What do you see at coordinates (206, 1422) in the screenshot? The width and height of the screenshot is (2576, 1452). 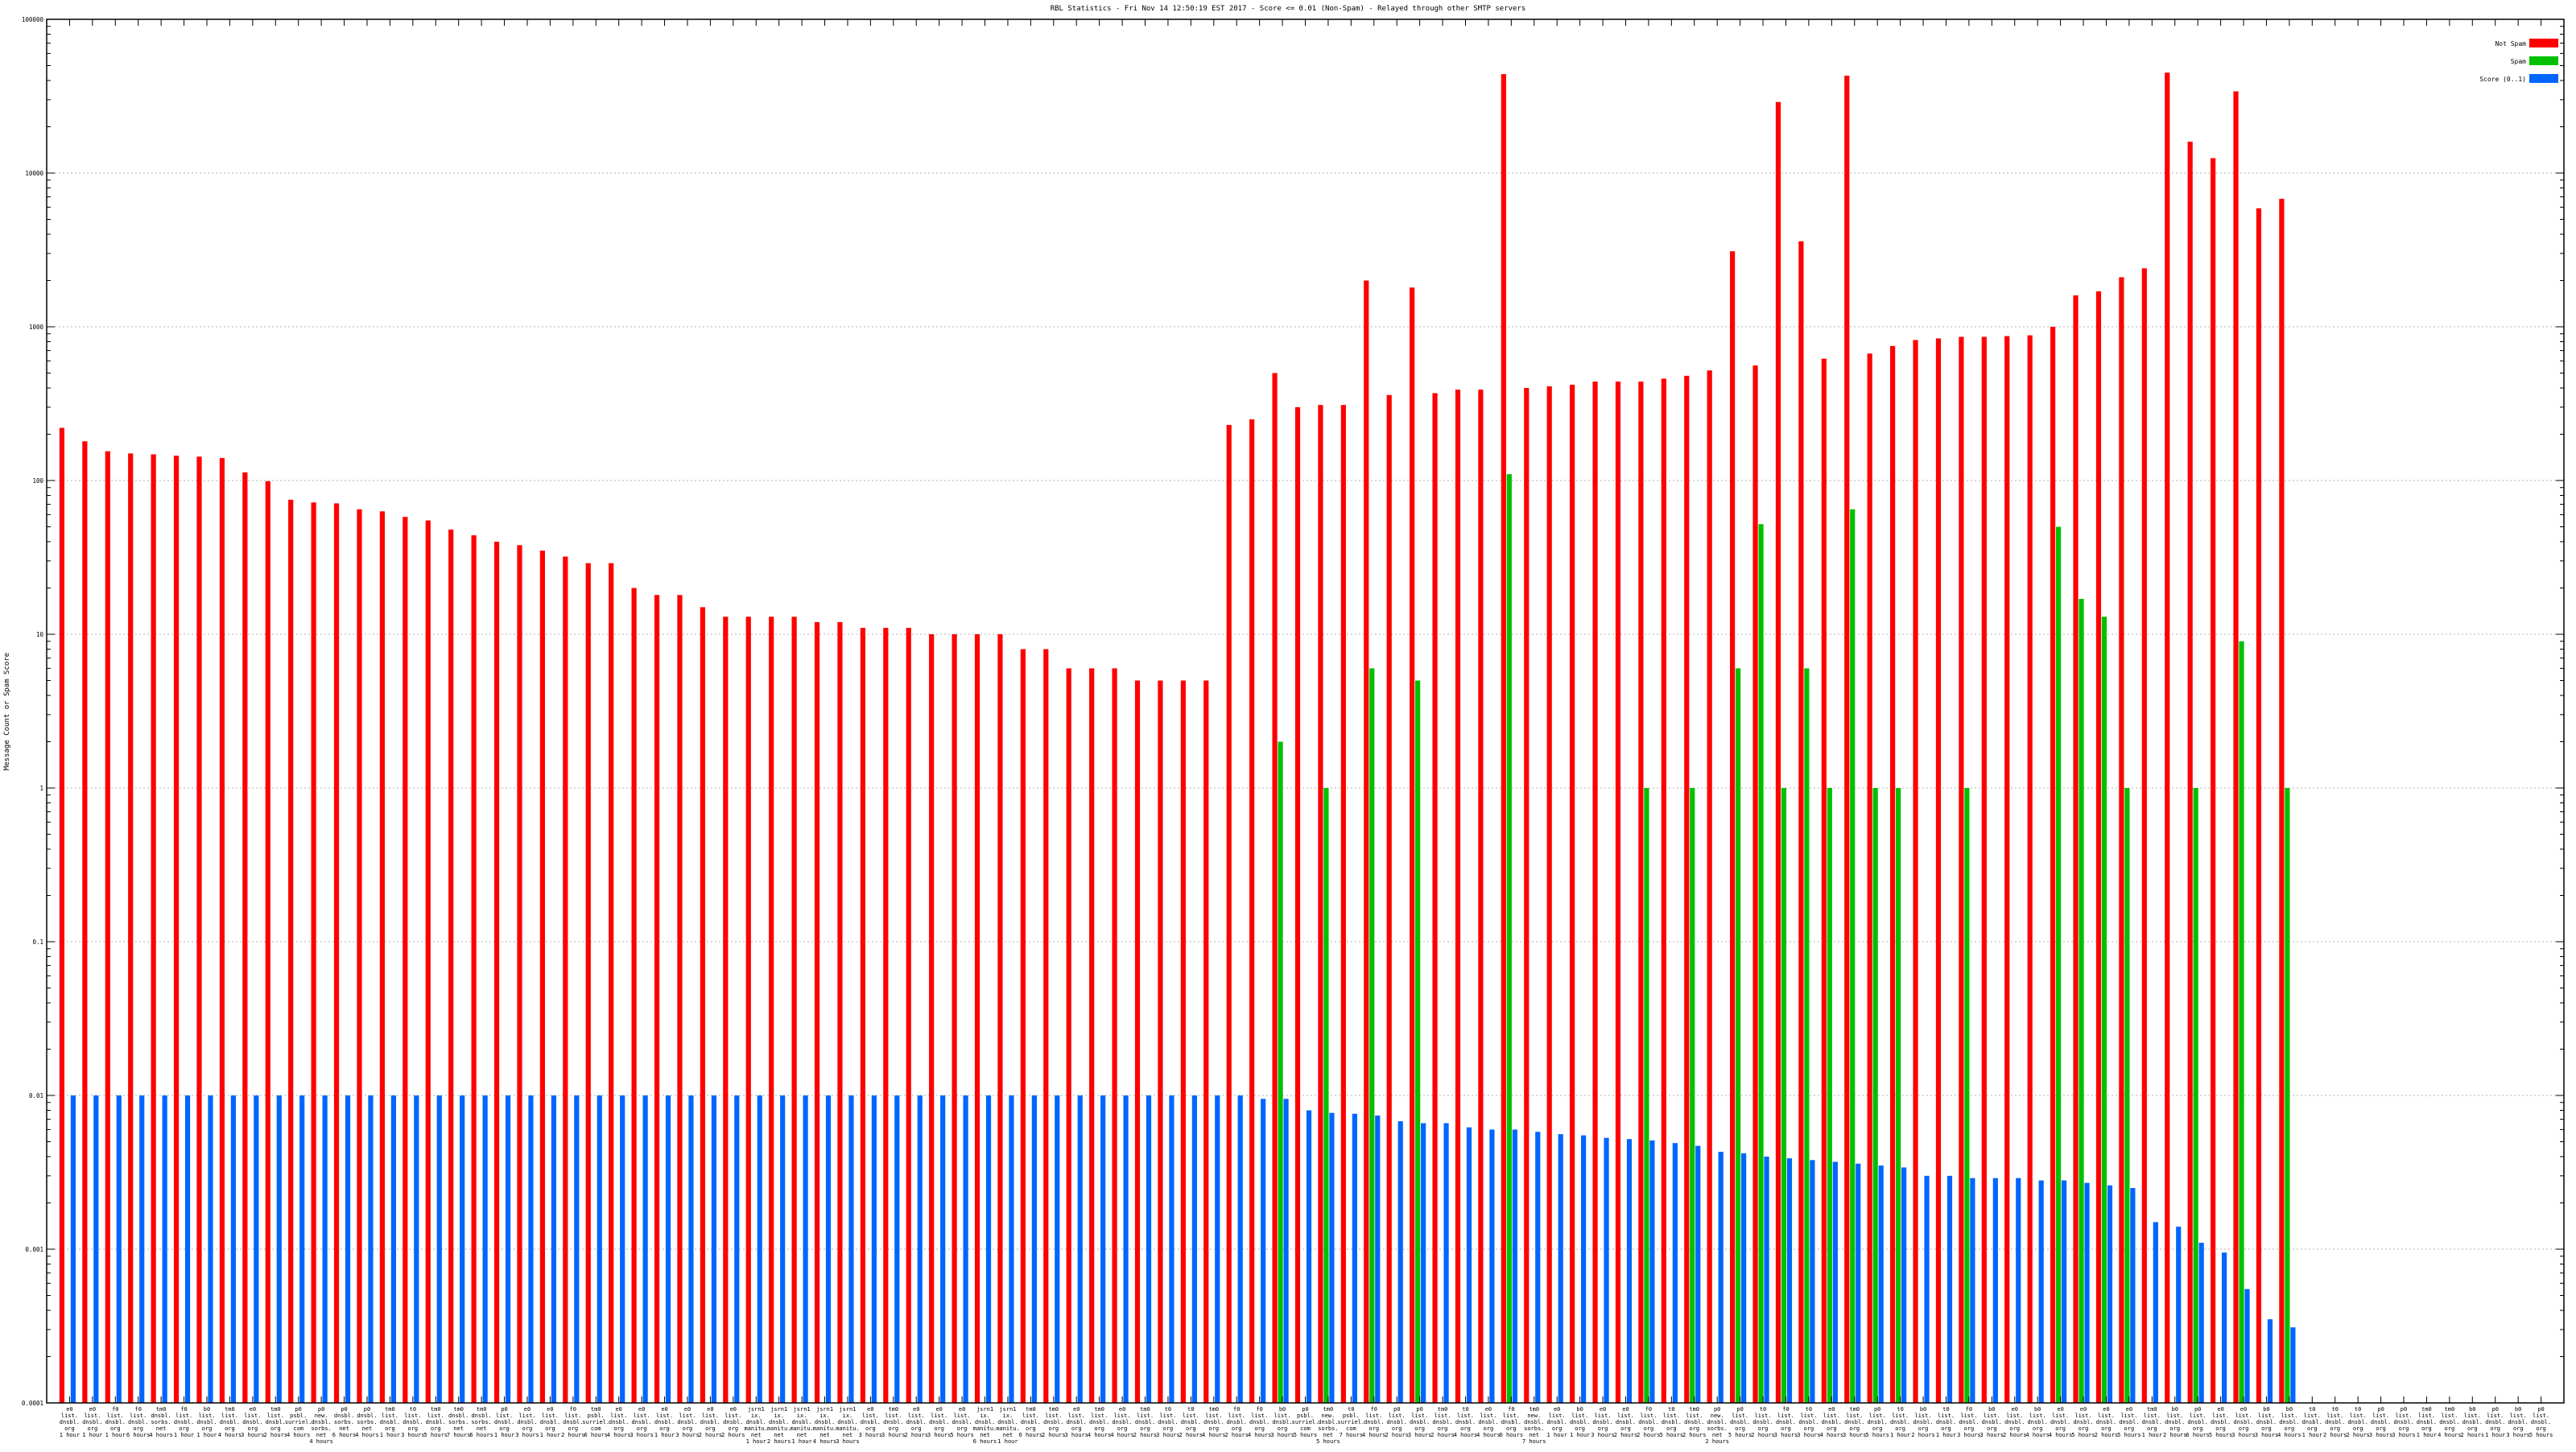 I see `x-tick-label: b0 list. dnsbl. org 1 hour` at bounding box center [206, 1422].